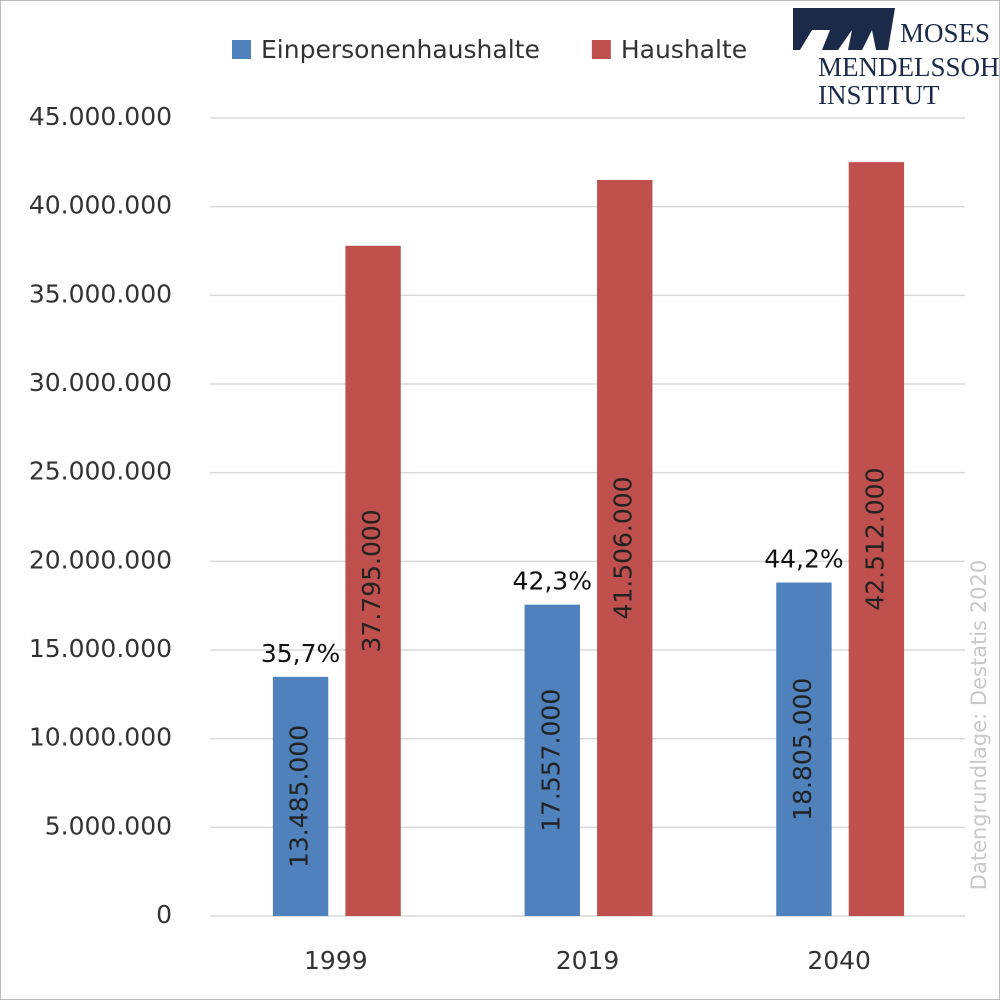 The width and height of the screenshot is (1000, 1000). Describe the element at coordinates (400, 49) in the screenshot. I see `legend-label: Einpersonenhaushalte` at that location.